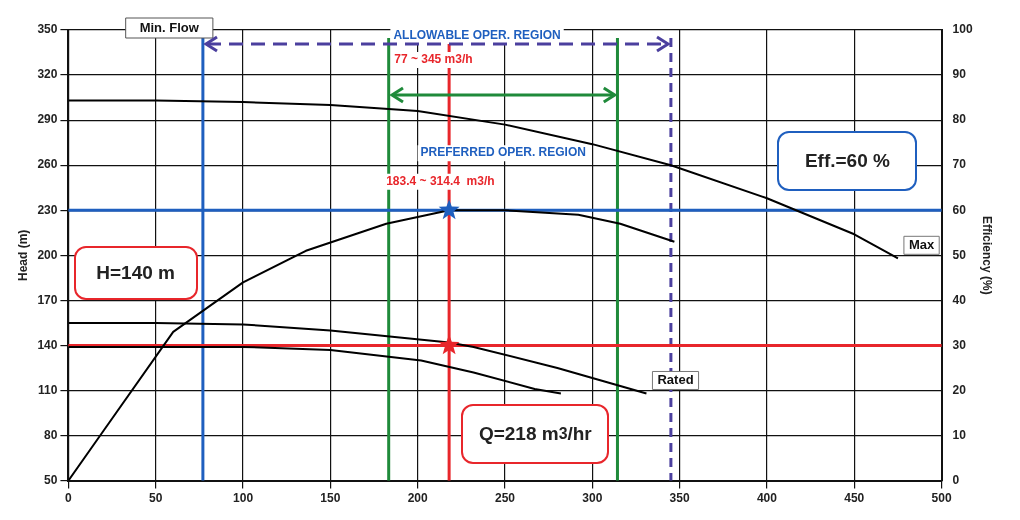 The width and height of the screenshot is (1020, 520). What do you see at coordinates (47, 254) in the screenshot?
I see `y-tick-label: 200` at bounding box center [47, 254].